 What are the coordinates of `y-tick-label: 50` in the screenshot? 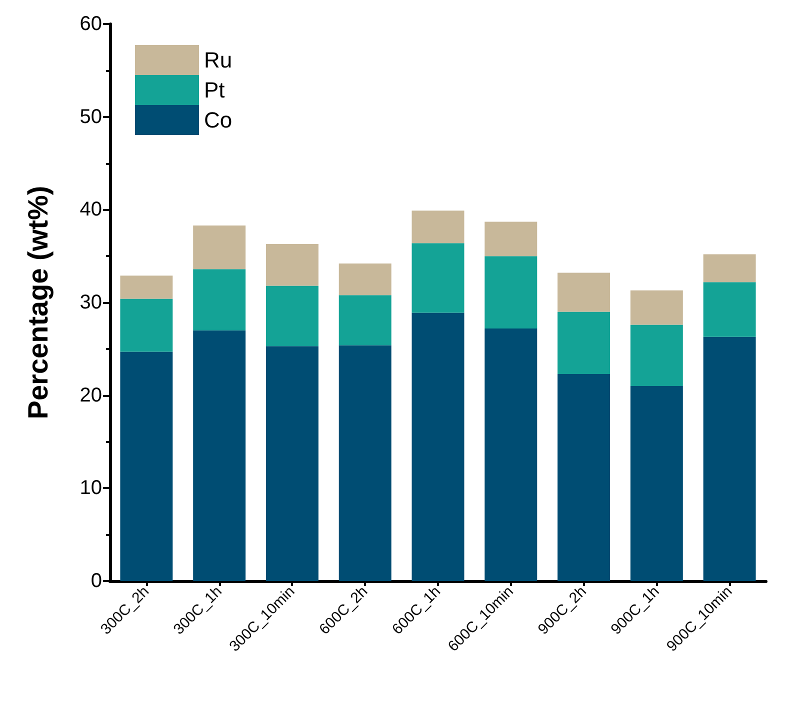 It's located at (91, 117).